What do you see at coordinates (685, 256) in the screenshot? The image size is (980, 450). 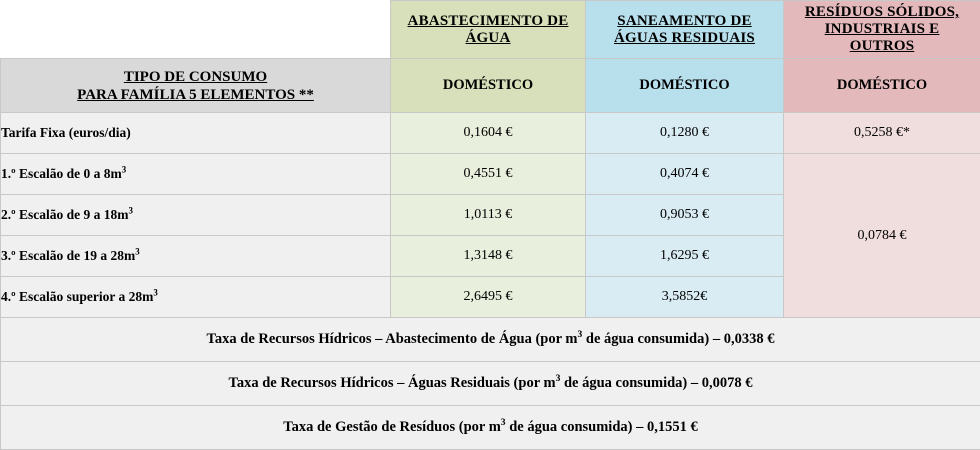 I see `cell-saneamento: 1,6295 €` at bounding box center [685, 256].